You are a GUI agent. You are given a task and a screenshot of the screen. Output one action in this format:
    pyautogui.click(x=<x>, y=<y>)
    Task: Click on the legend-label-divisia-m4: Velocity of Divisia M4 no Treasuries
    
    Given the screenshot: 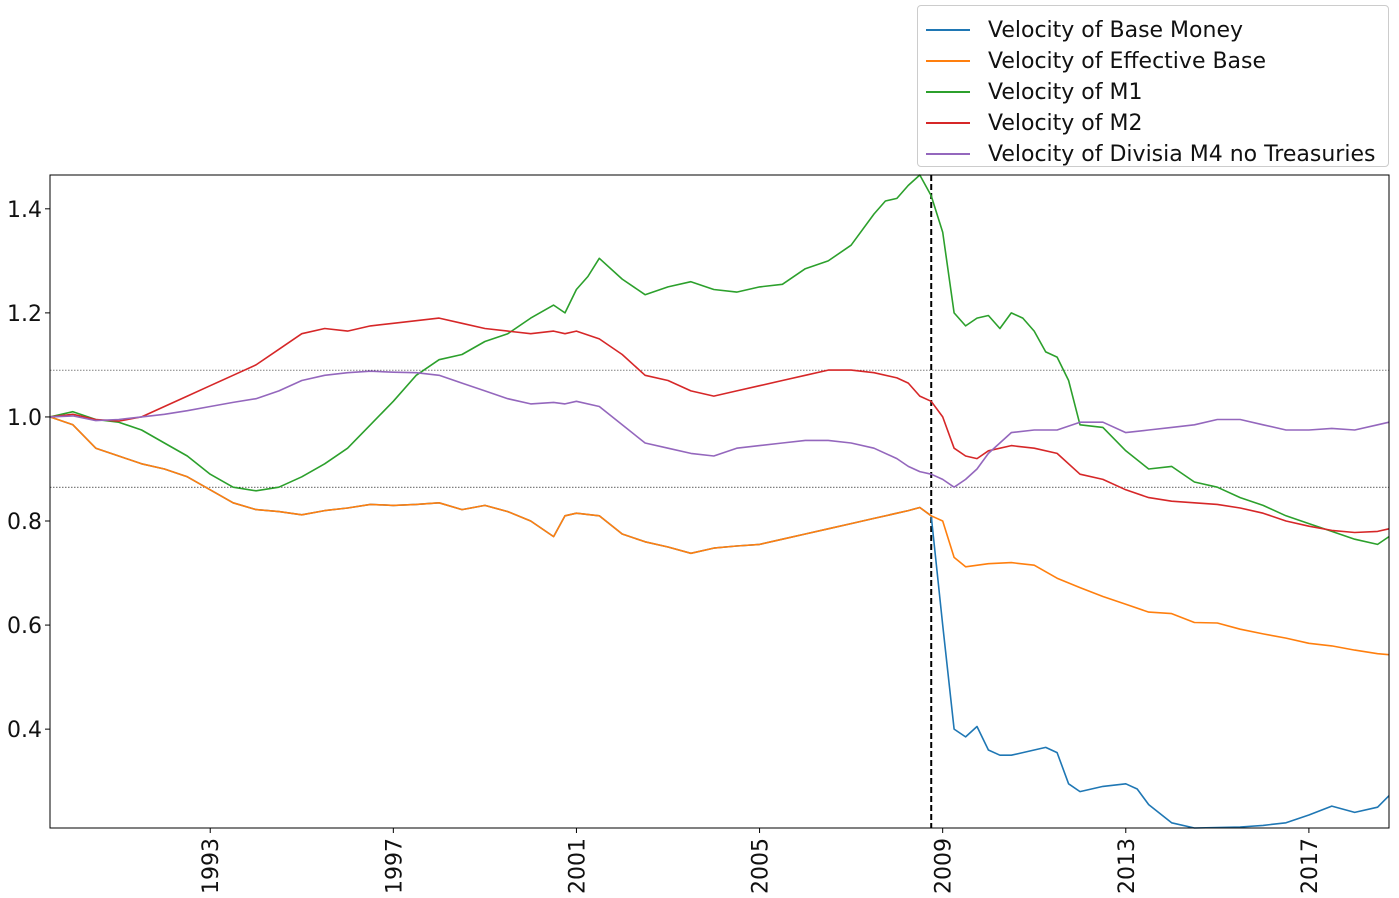 What is the action you would take?
    pyautogui.click(x=1182, y=154)
    